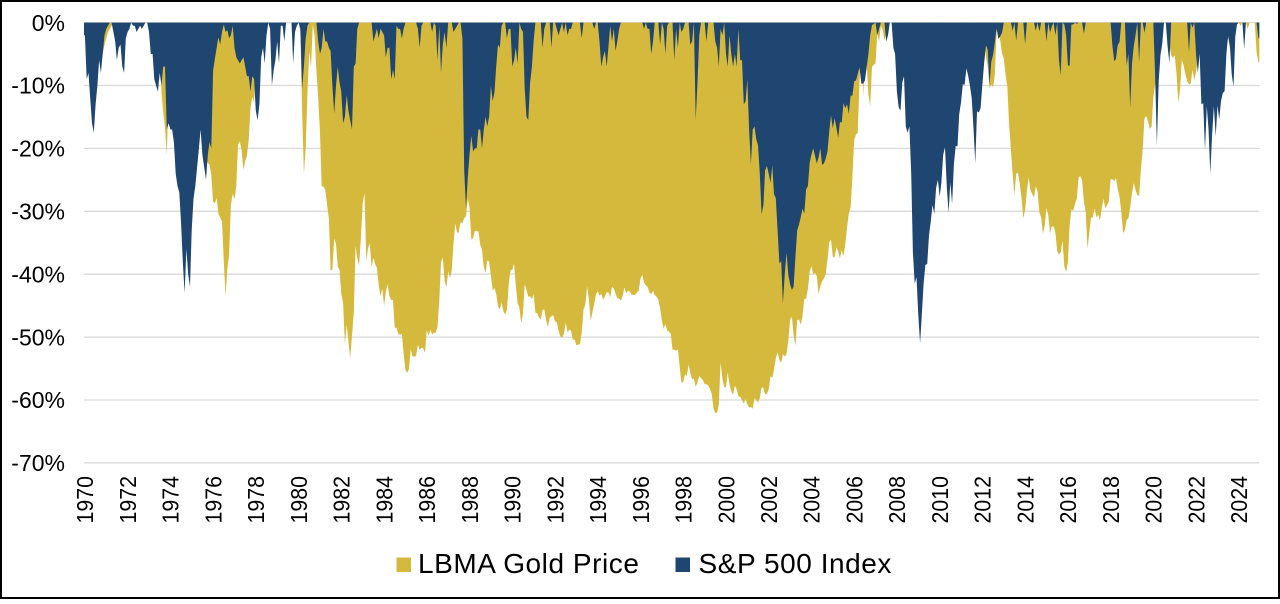  I want to click on svg-text: 1988, so click(470, 500).